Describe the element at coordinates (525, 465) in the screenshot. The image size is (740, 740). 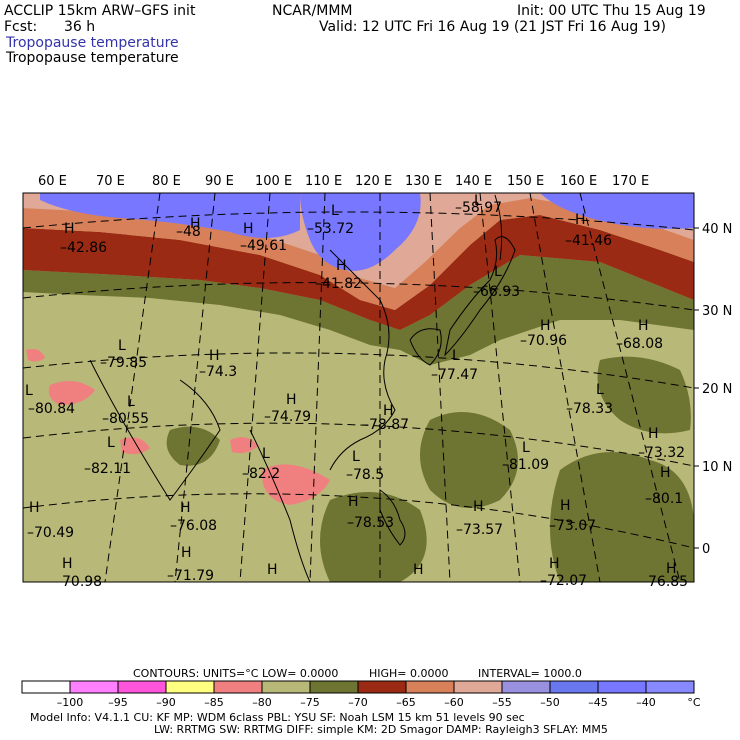
I see `extremum-value: –81.09` at that location.